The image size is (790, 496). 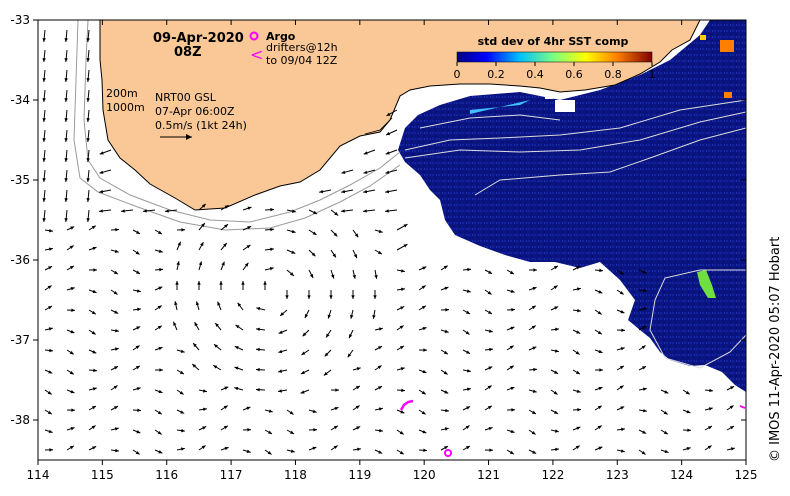 What do you see at coordinates (552, 475) in the screenshot?
I see `x-tick-label: 122` at bounding box center [552, 475].